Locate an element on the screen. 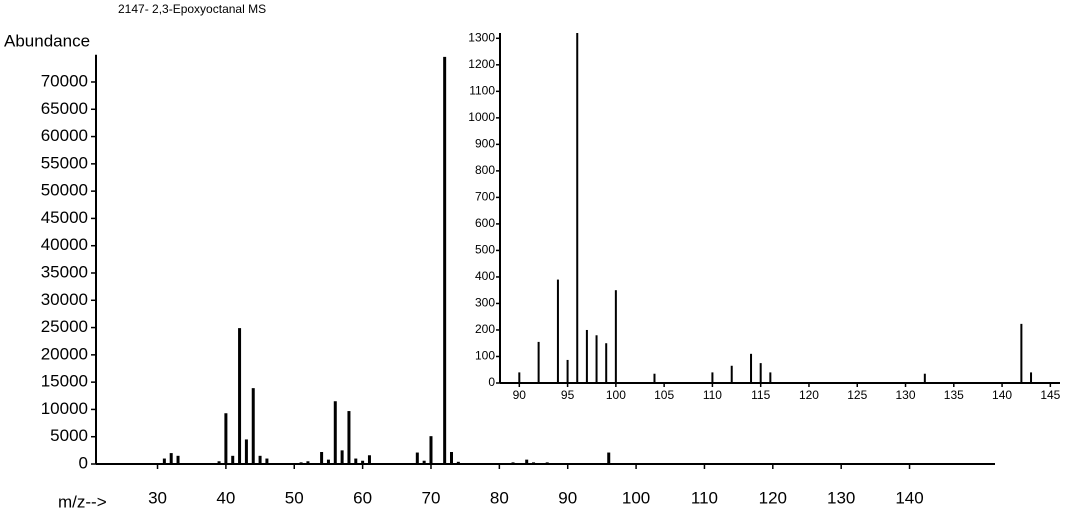  y-tick-label: 1200 is located at coordinates (481, 64).